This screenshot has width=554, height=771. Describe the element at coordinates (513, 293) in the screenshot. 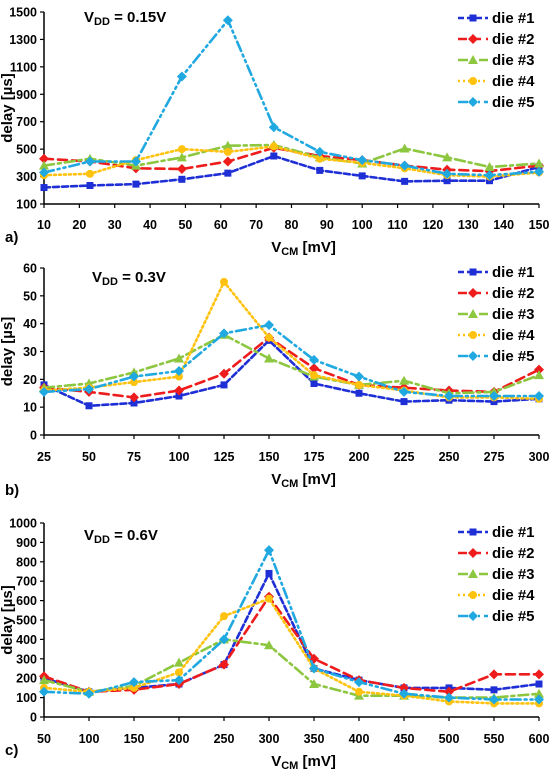

I see `legend-label: die #2` at that location.